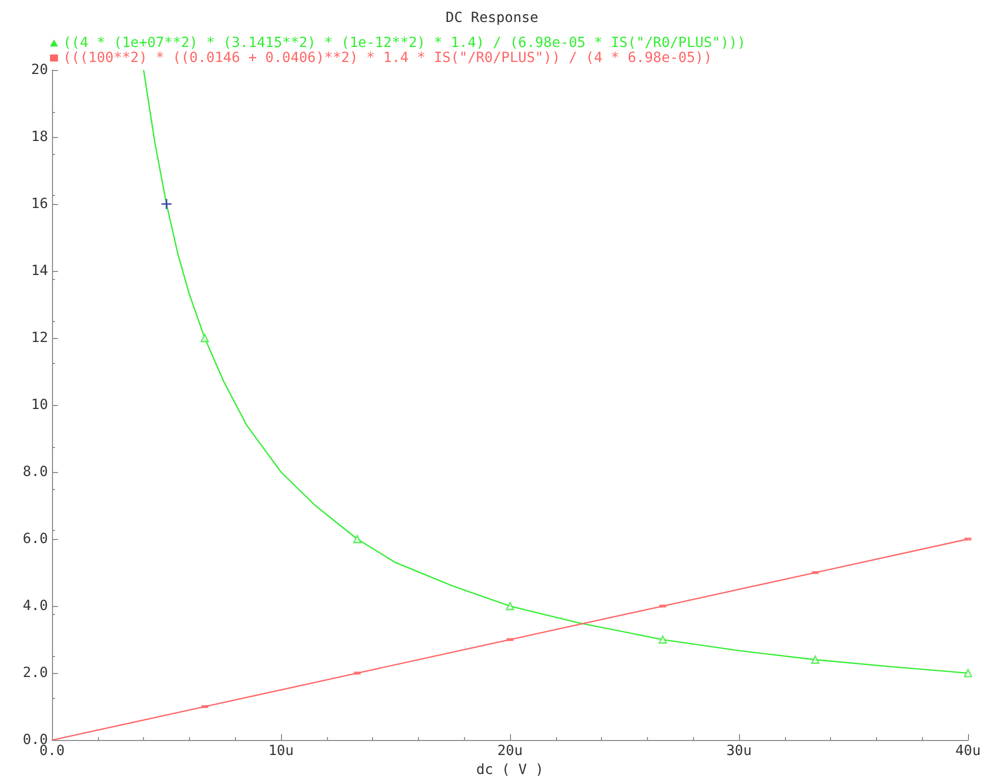 The width and height of the screenshot is (984, 782). What do you see at coordinates (39, 405) in the screenshot?
I see `y-tick-label: 10` at bounding box center [39, 405].